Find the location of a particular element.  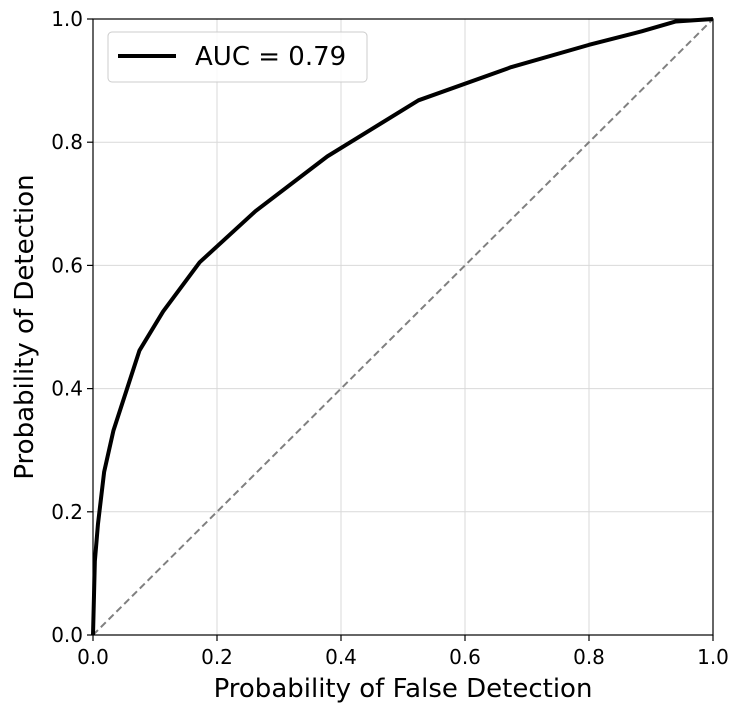

x-tick-label: 0.8 is located at coordinates (589, 657).